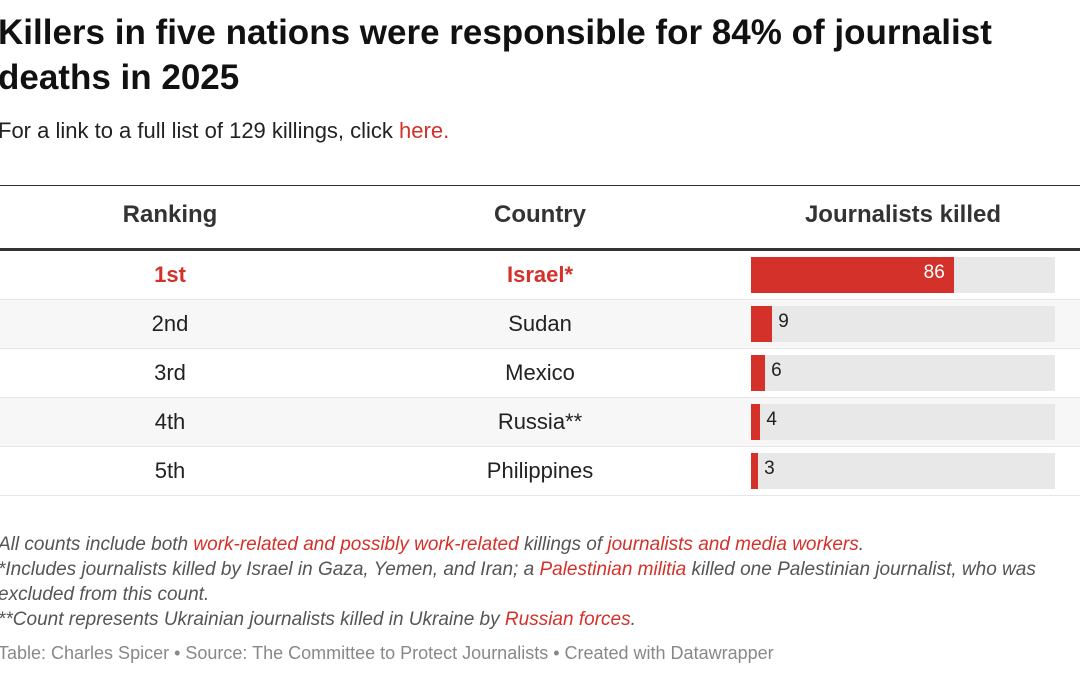  I want to click on header-country: Country, so click(540, 214).